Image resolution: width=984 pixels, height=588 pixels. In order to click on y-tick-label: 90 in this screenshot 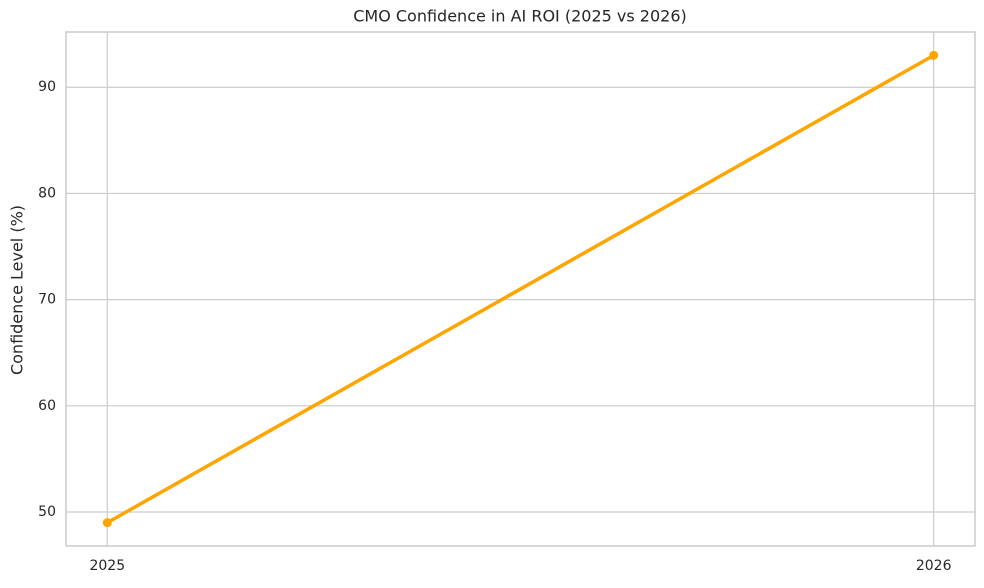, I will do `click(47, 87)`.